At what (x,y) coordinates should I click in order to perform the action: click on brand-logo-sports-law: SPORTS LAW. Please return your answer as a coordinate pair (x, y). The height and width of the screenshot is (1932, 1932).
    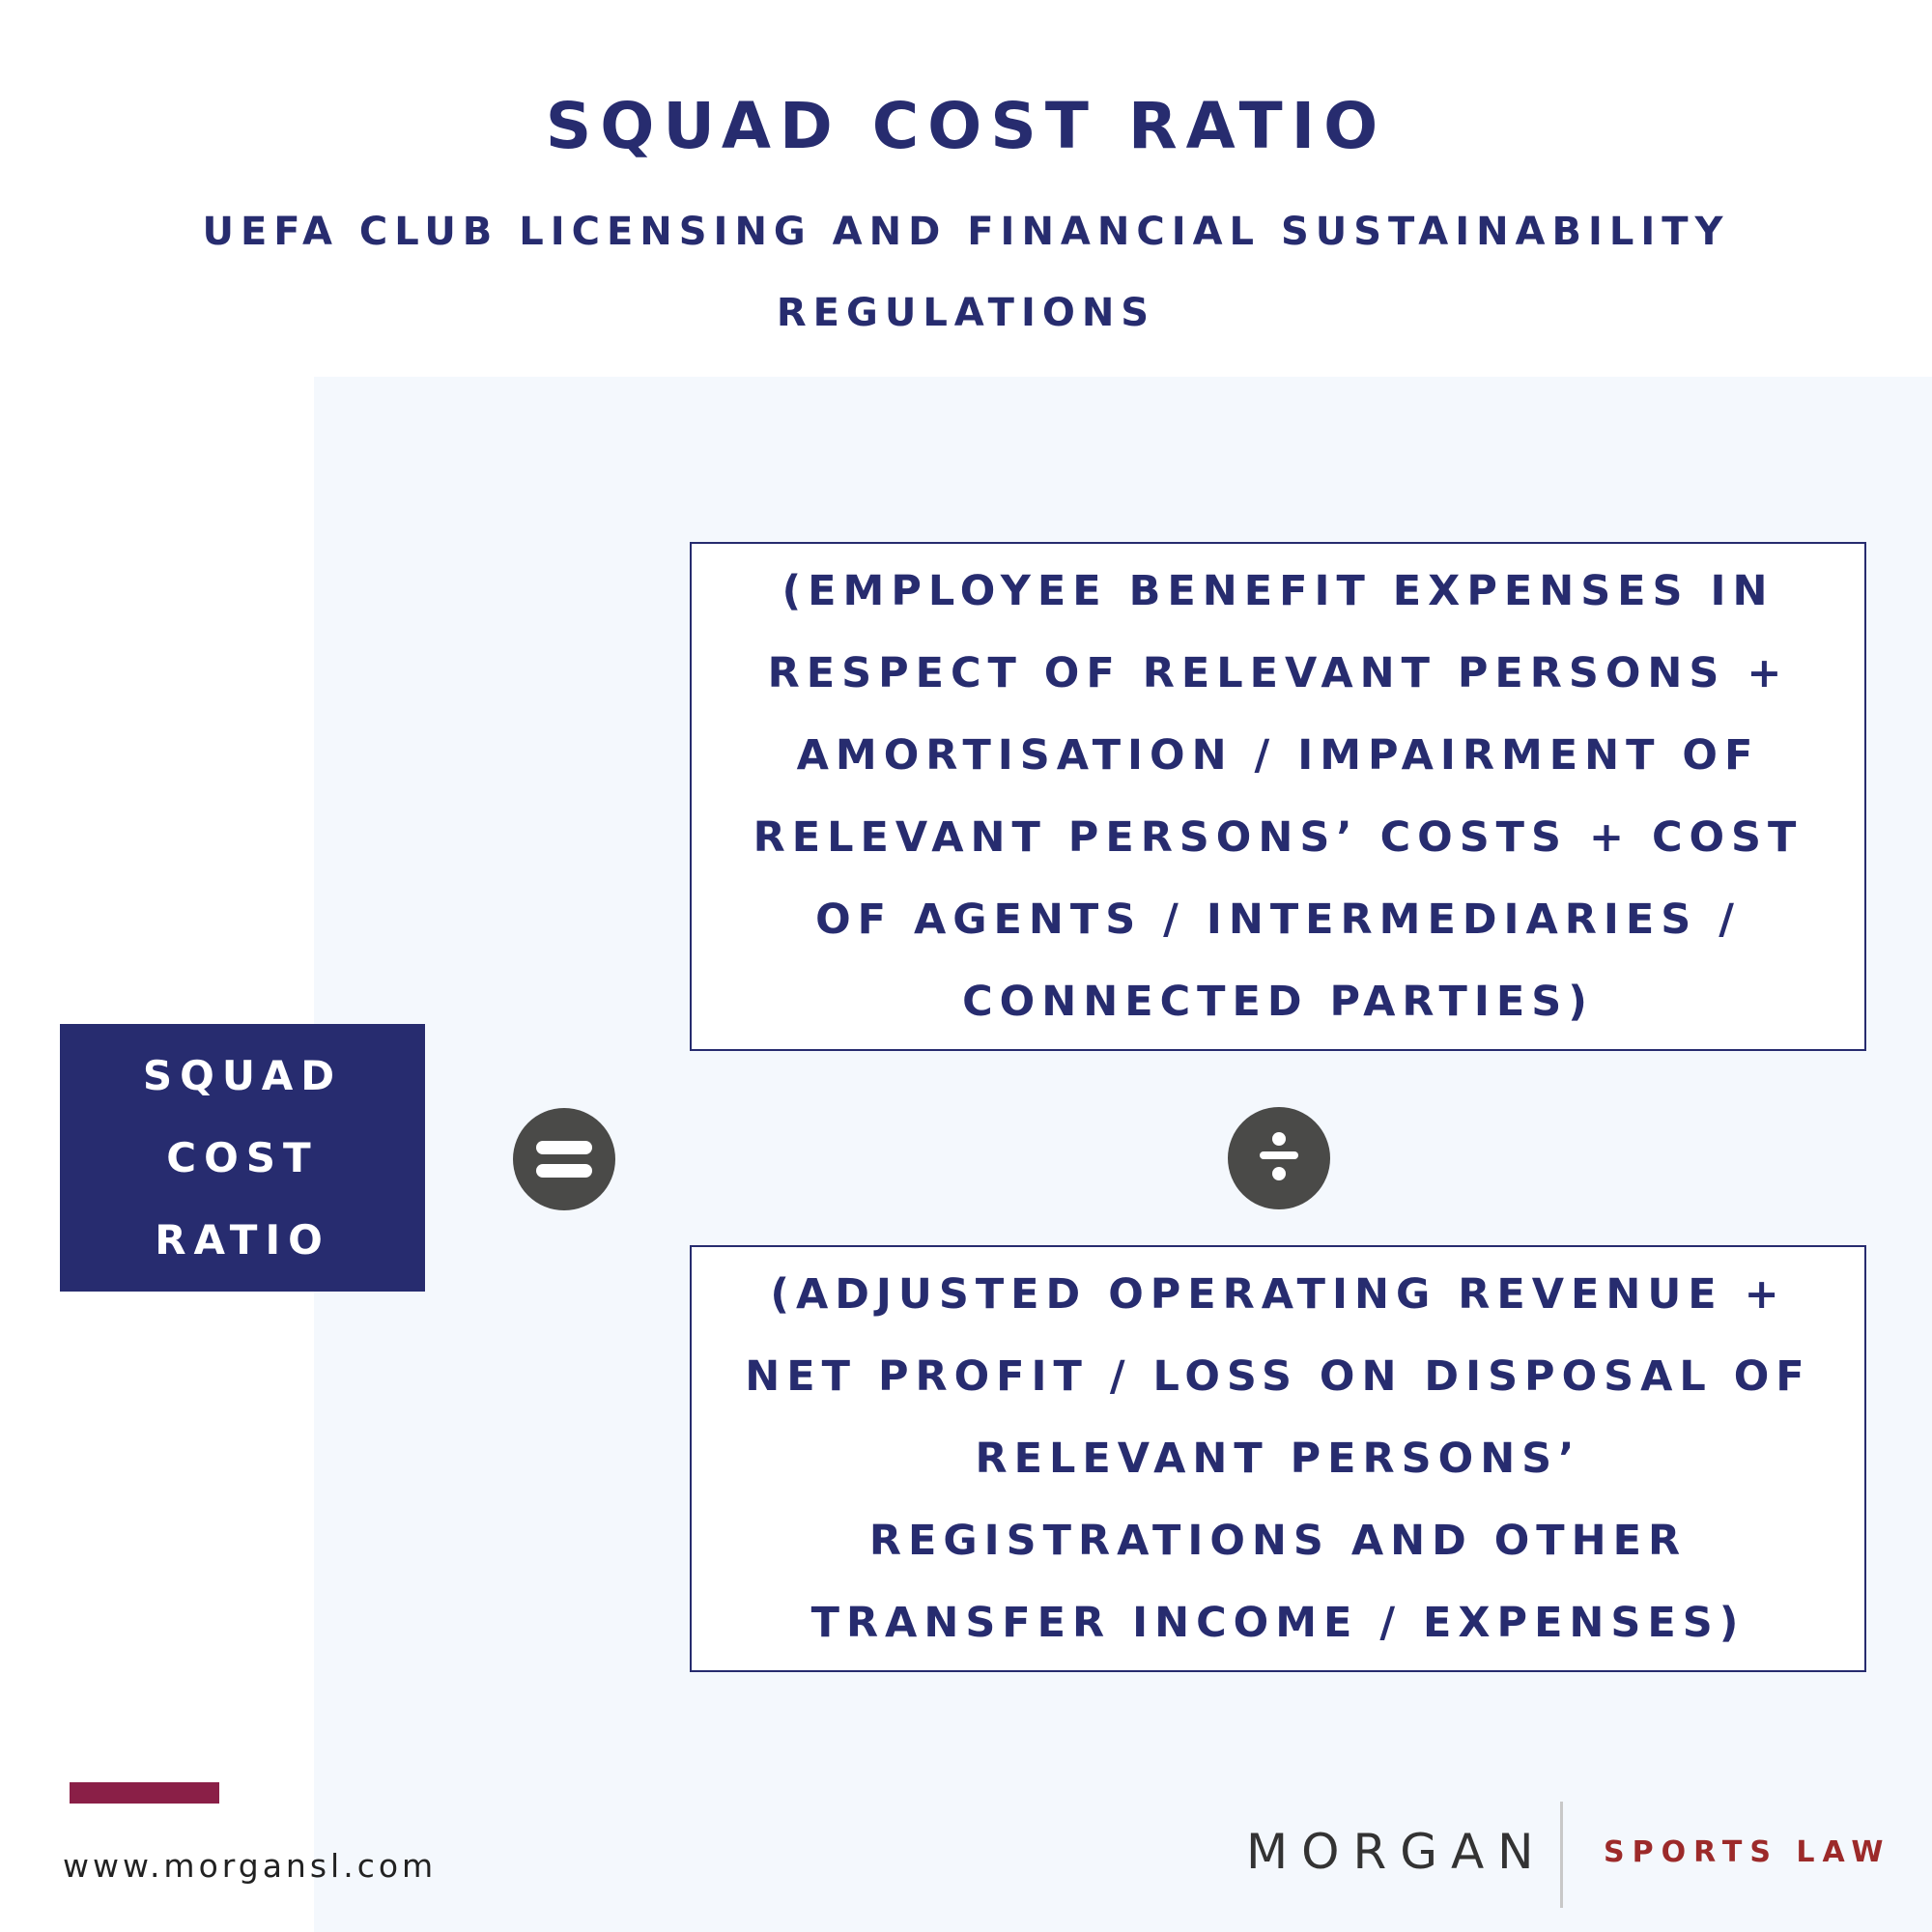
    Looking at the image, I should click on (1747, 1852).